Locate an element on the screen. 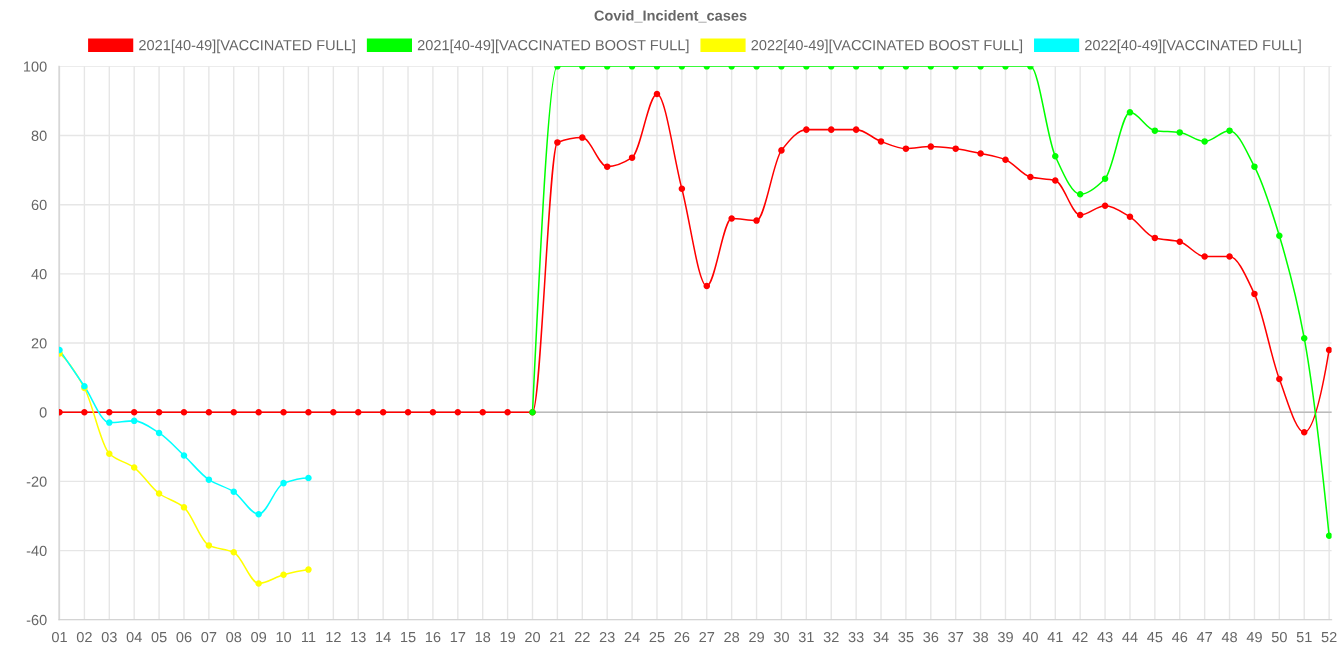  x-tick-label: 47 is located at coordinates (1204, 637).